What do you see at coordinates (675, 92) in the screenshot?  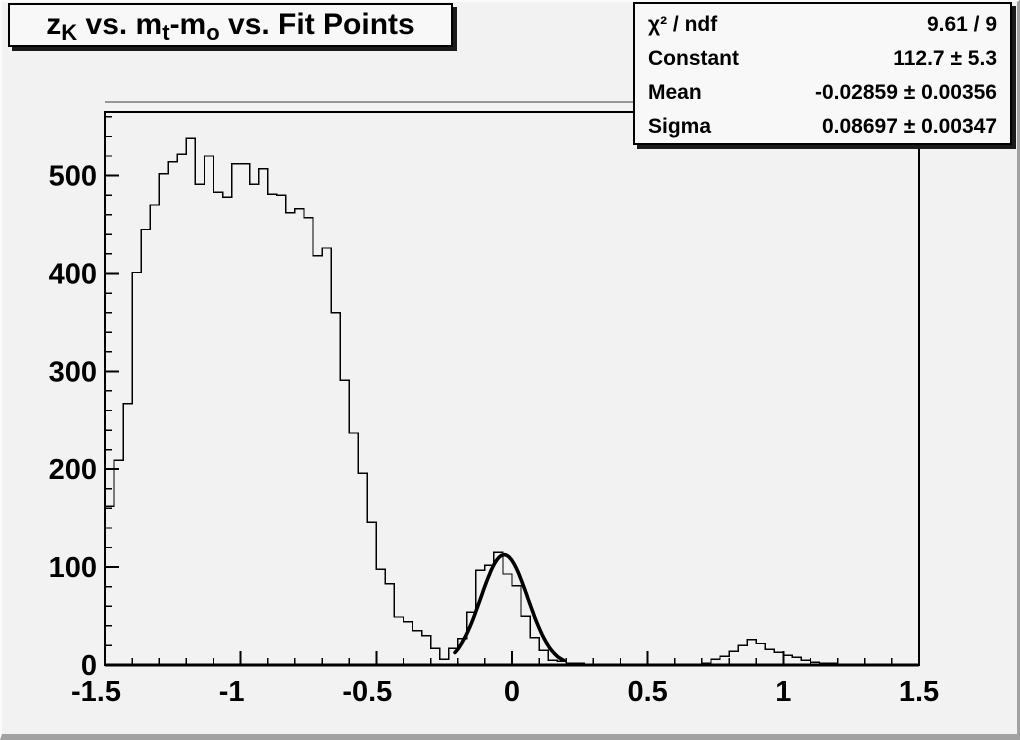 I see `stat-label-mean: Mean` at bounding box center [675, 92].